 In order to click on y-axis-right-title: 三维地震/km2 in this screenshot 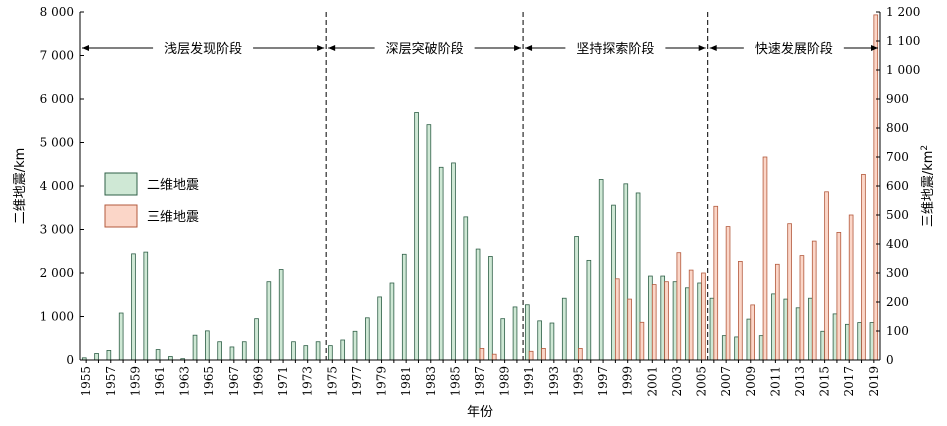, I will do `click(928, 186)`.